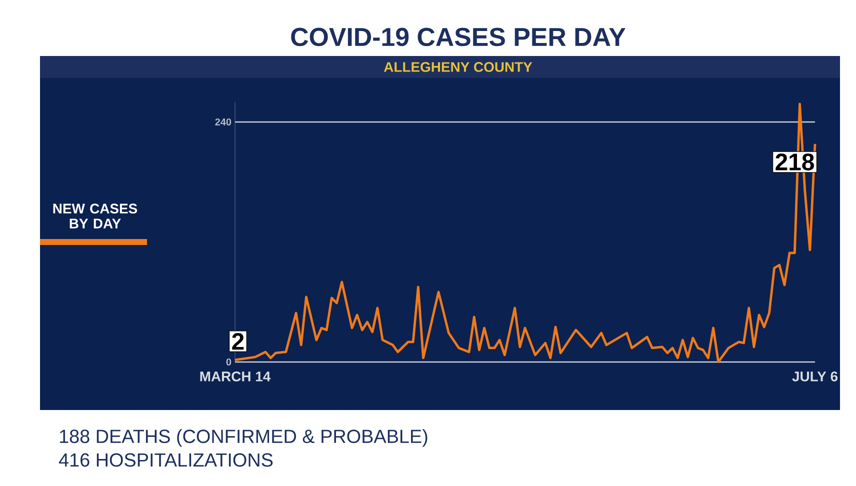 This screenshot has width=856, height=486. What do you see at coordinates (795, 162) in the screenshot?
I see `annotation: 218` at bounding box center [795, 162].